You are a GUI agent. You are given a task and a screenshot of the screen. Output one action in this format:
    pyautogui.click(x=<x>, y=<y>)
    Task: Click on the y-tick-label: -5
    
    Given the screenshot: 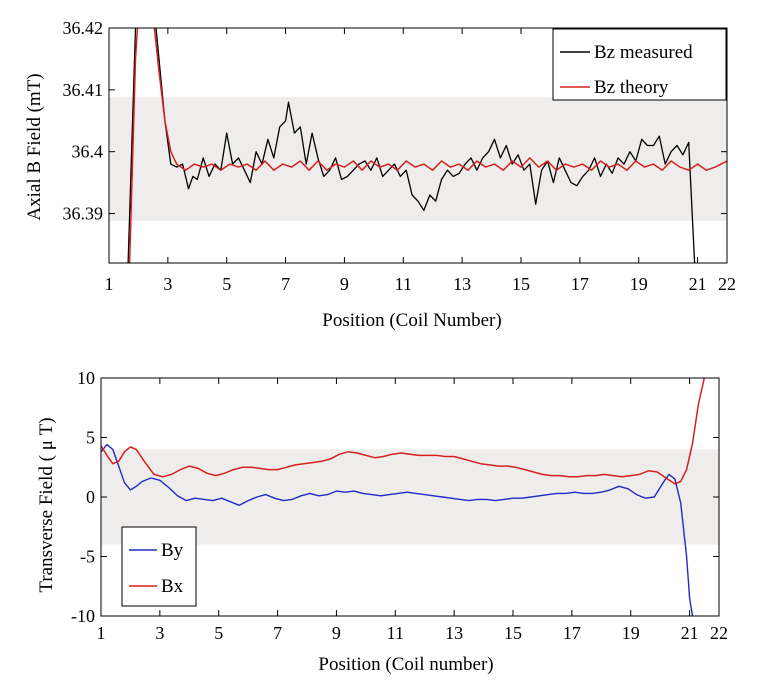 What is the action you would take?
    pyautogui.click(x=87, y=557)
    